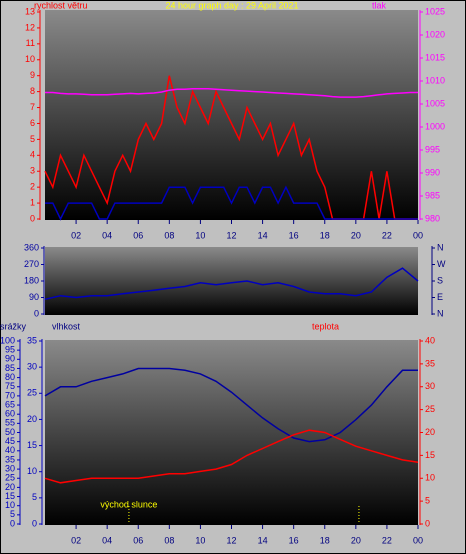 Image resolution: width=466 pixels, height=554 pixels. I want to click on y-tick-label: 12, so click(30, 27).